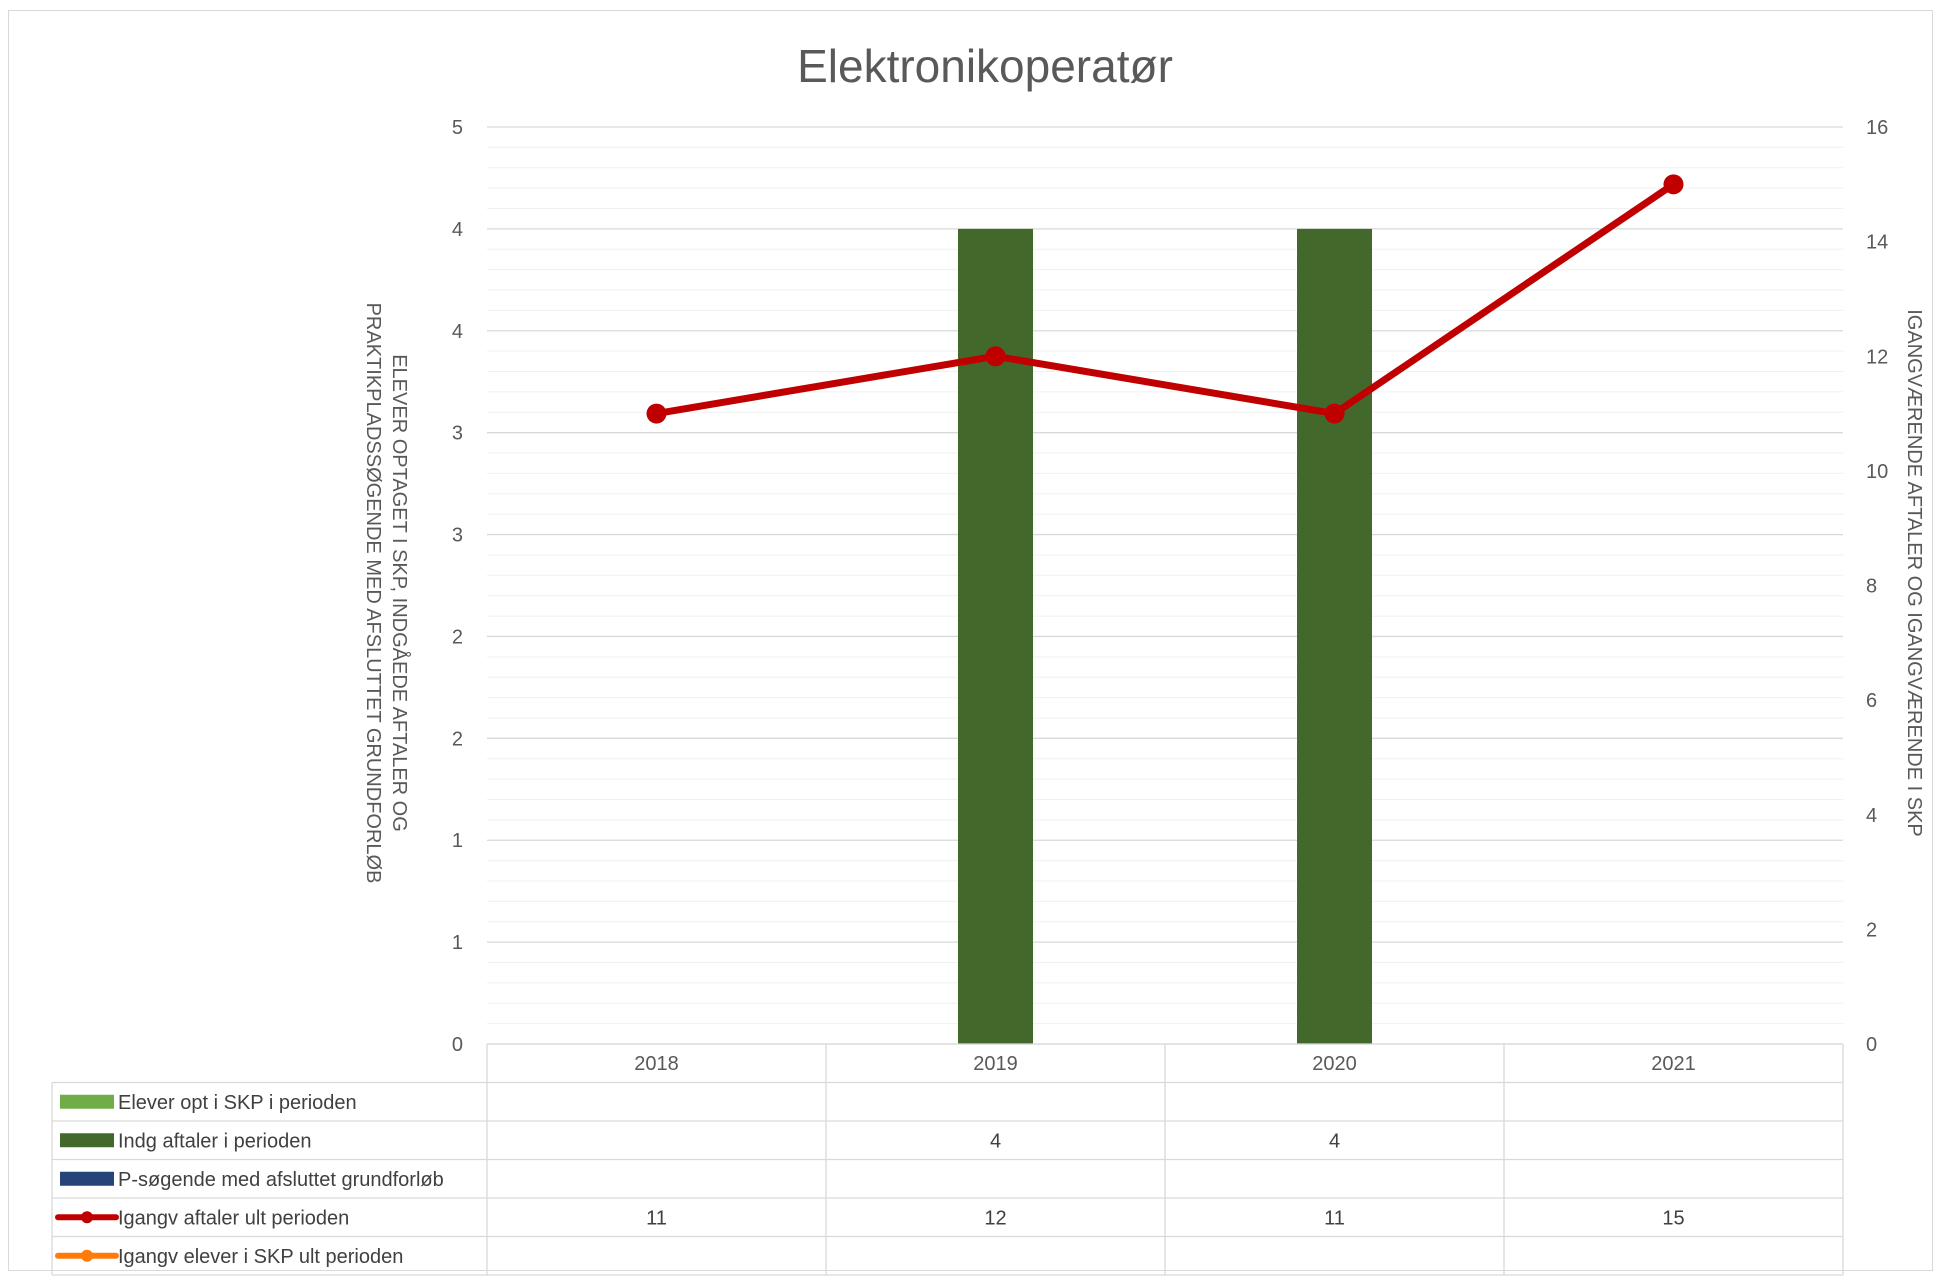 The height and width of the screenshot is (1281, 1943). What do you see at coordinates (1871, 1045) in the screenshot?
I see `right-tick-label: 0` at bounding box center [1871, 1045].